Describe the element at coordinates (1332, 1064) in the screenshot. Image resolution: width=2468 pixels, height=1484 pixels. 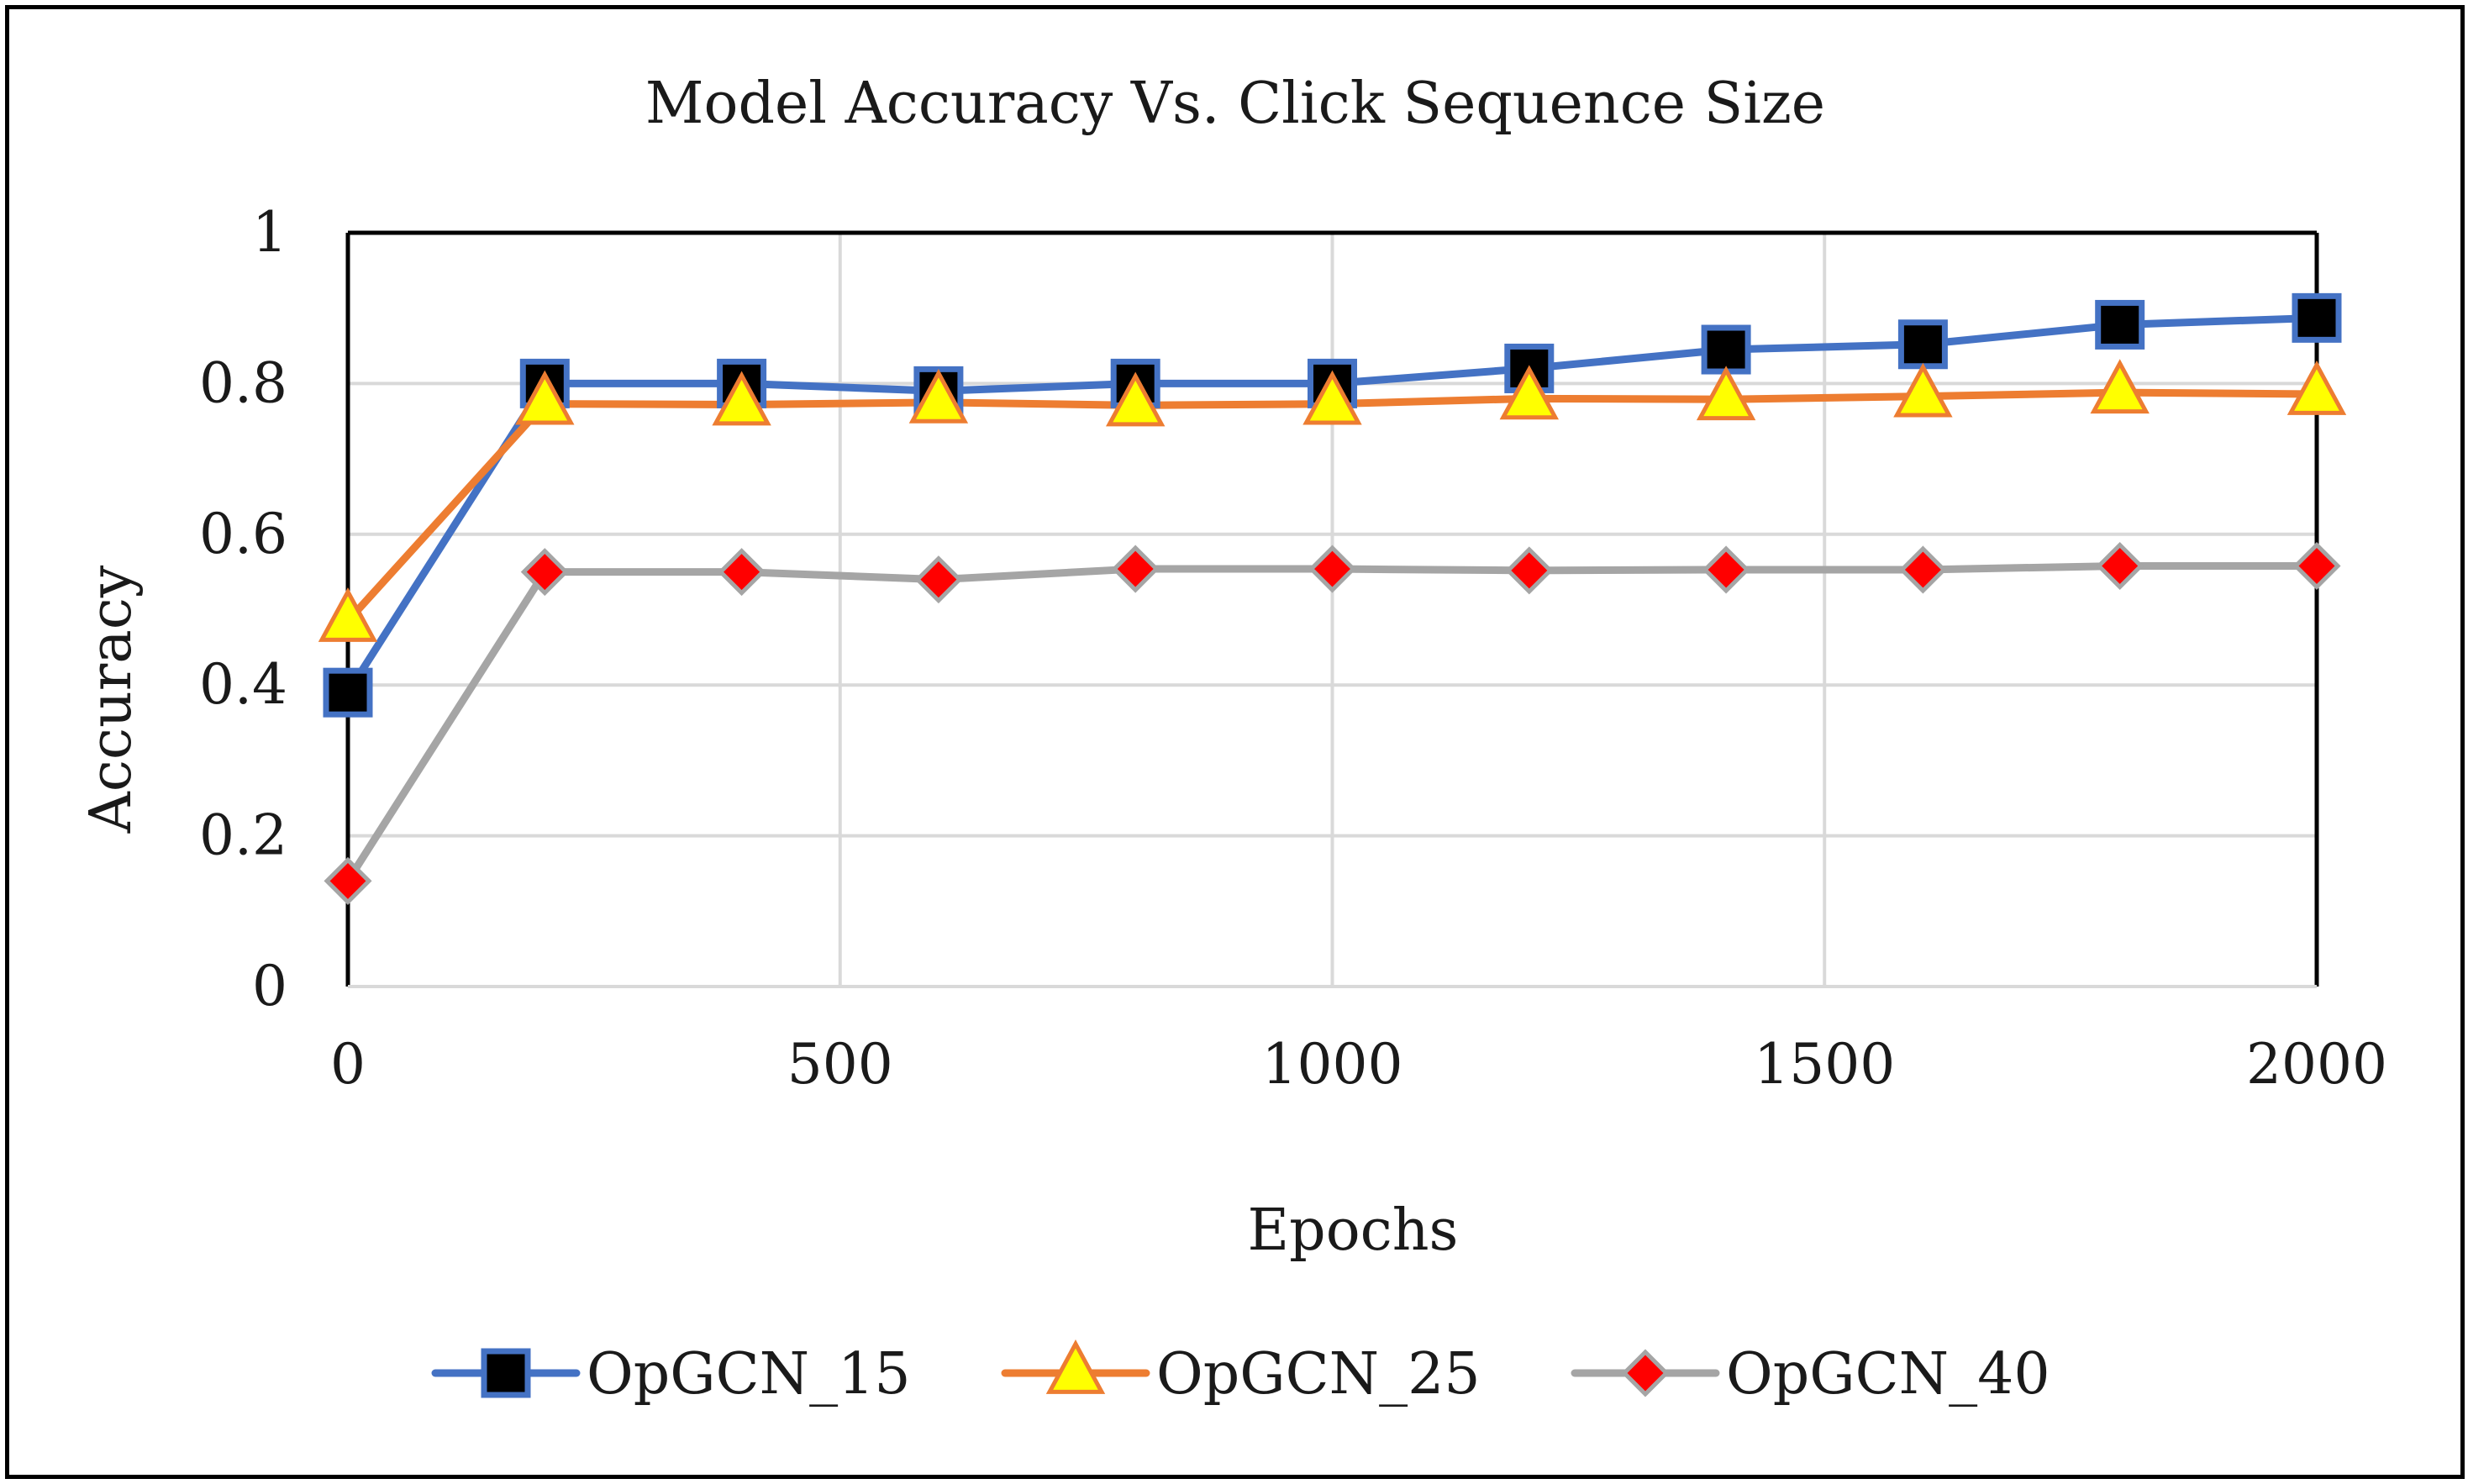
I see `x-tick-label: 1000` at that location.